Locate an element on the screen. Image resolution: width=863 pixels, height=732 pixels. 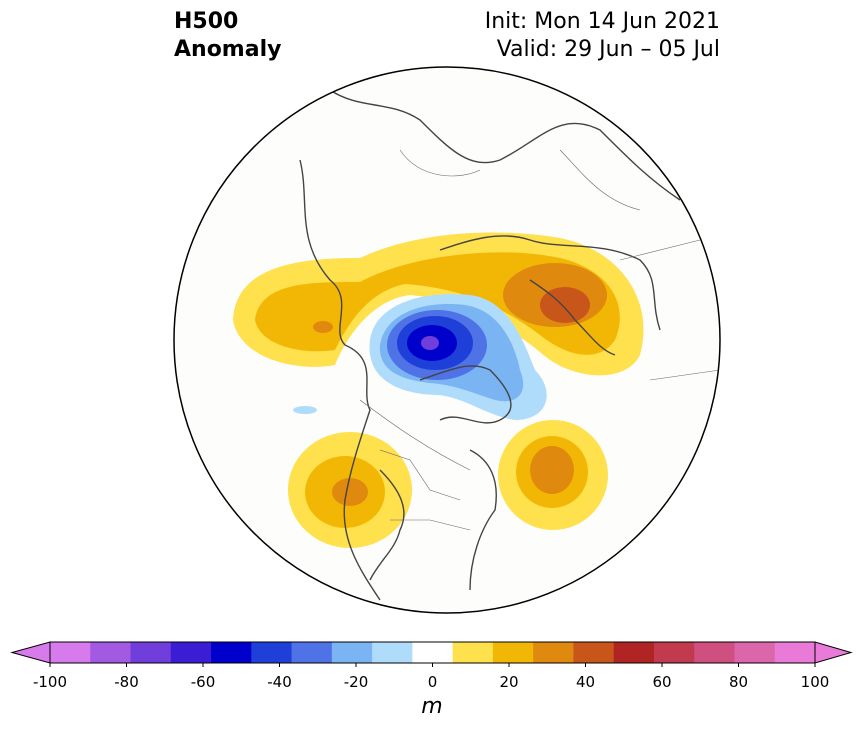
colorbar-tick-label: -100 is located at coordinates (50, 682).